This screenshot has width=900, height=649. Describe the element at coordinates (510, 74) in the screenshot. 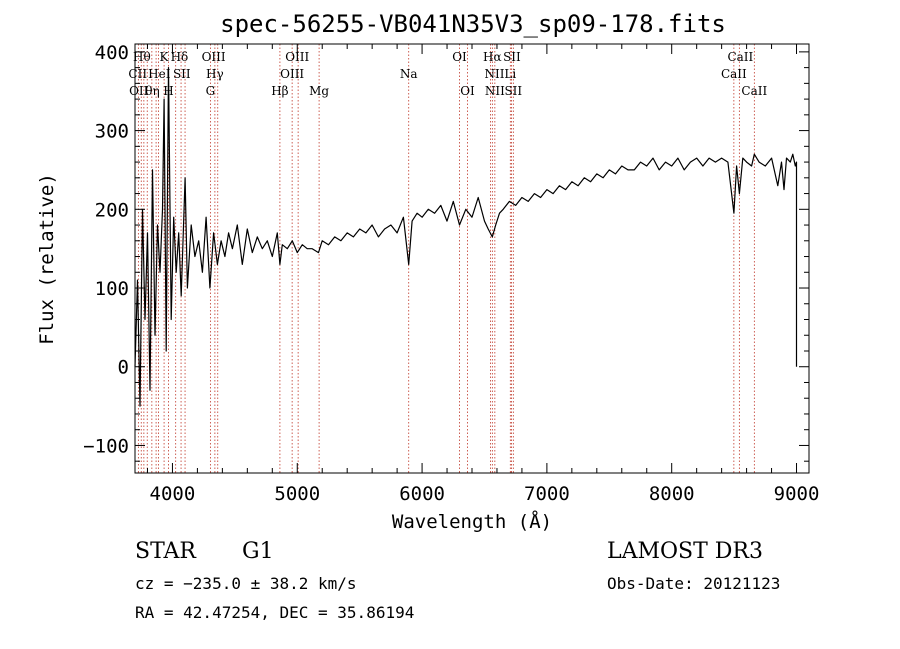

I see `line-label-16: Li` at that location.